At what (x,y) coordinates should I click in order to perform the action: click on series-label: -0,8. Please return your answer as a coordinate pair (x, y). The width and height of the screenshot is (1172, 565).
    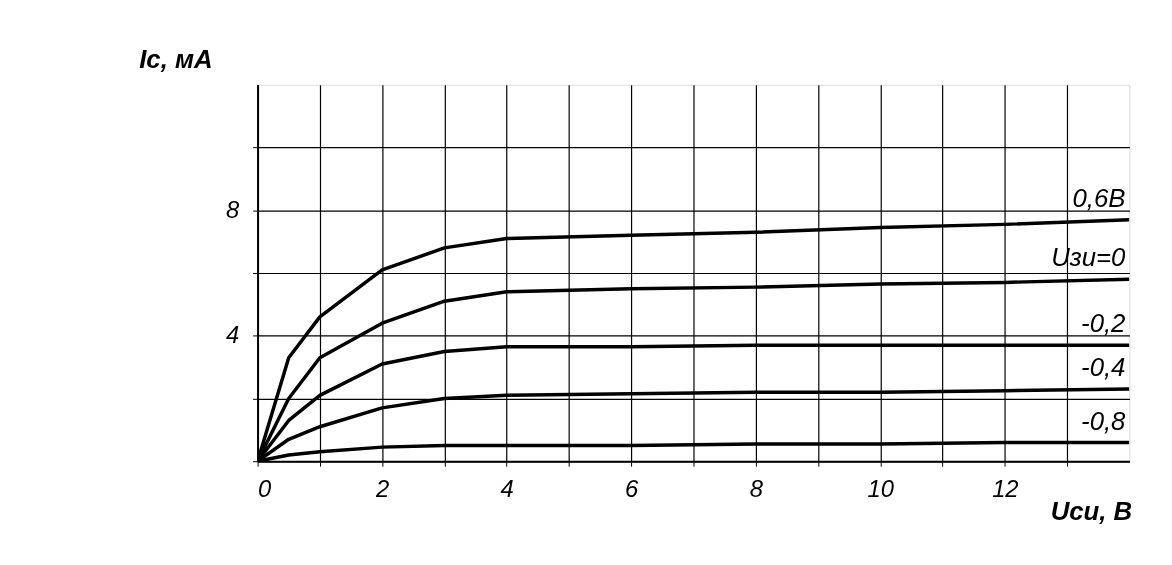
    Looking at the image, I should click on (1104, 420).